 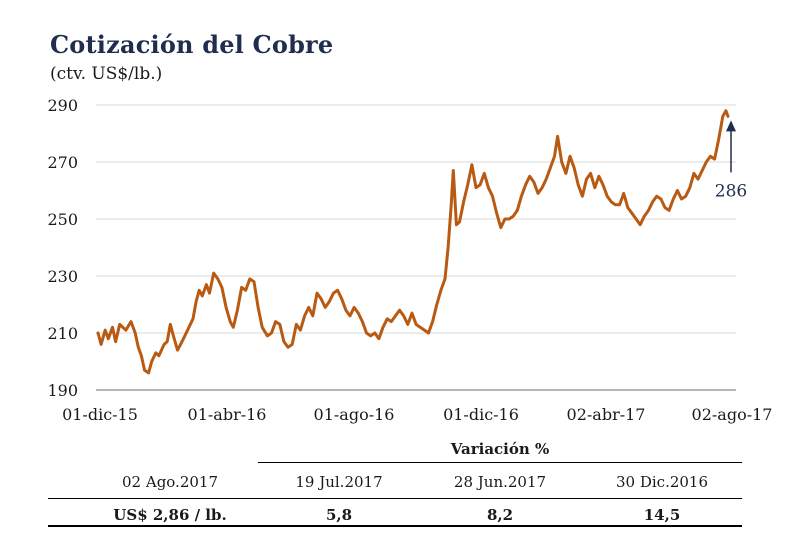 What do you see at coordinates (62, 219) in the screenshot?
I see `y-tick-label: 250` at bounding box center [62, 219].